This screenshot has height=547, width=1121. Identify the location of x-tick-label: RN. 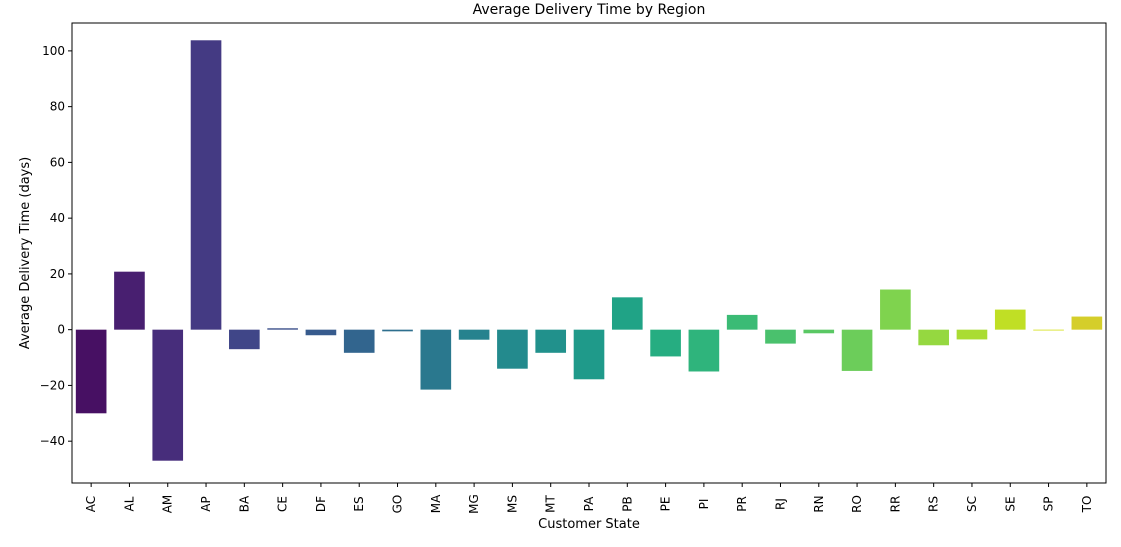
(819, 503).